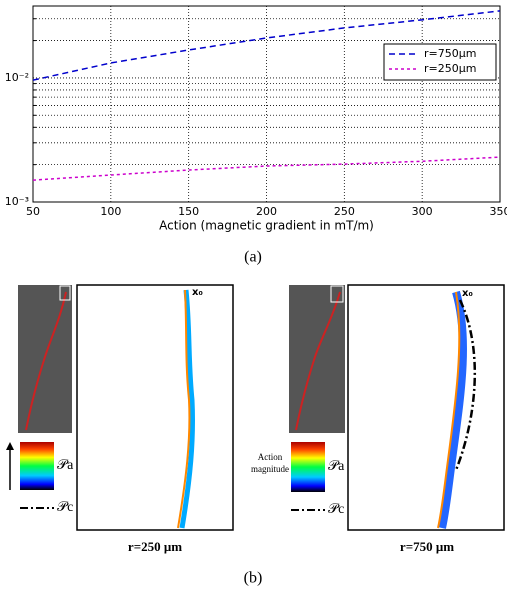 This screenshot has width=507, height=596. Describe the element at coordinates (344, 211) in the screenshot. I see `x-tick-label: 250` at that location.